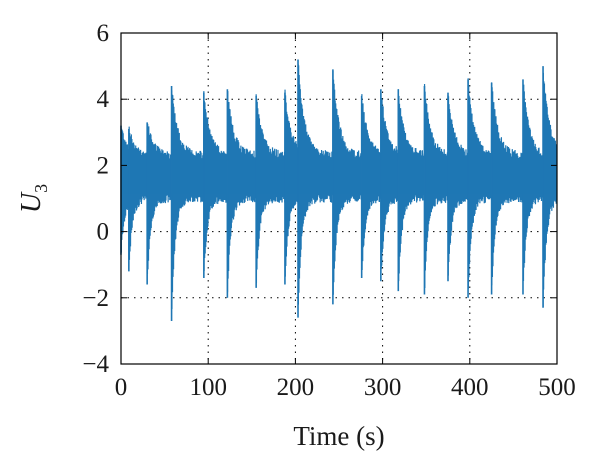  I want to click on x-axis-label: Time (s), so click(338, 436).